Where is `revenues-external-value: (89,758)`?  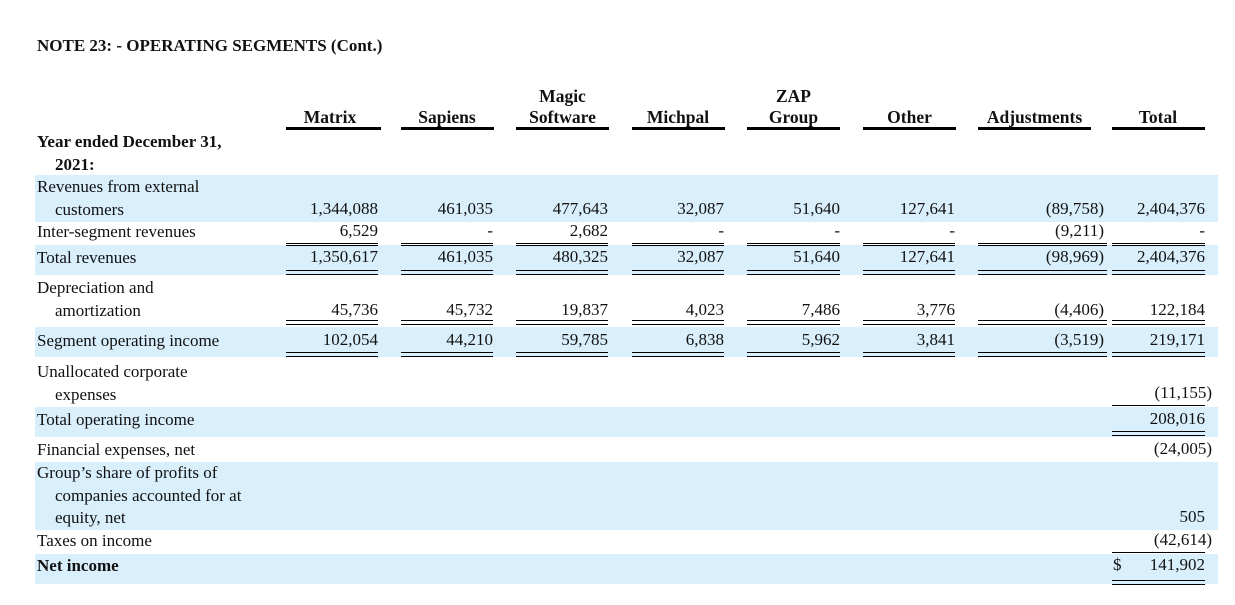
revenues-external-value: (89,758) is located at coordinates (1074, 208).